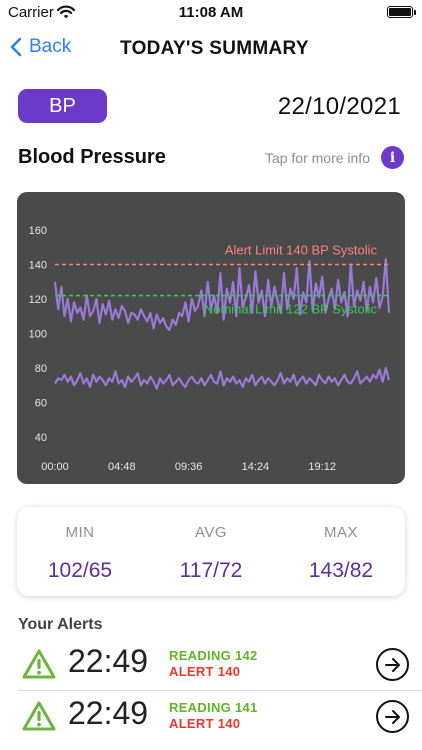 This screenshot has width=422, height=750. Describe the element at coordinates (339, 106) in the screenshot. I see `summary-date: 22/10/2021` at that location.